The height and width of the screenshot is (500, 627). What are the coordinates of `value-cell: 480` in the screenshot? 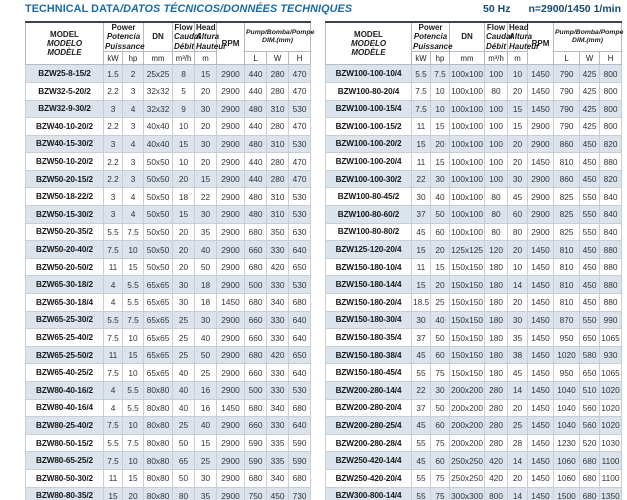 It's located at (256, 109).